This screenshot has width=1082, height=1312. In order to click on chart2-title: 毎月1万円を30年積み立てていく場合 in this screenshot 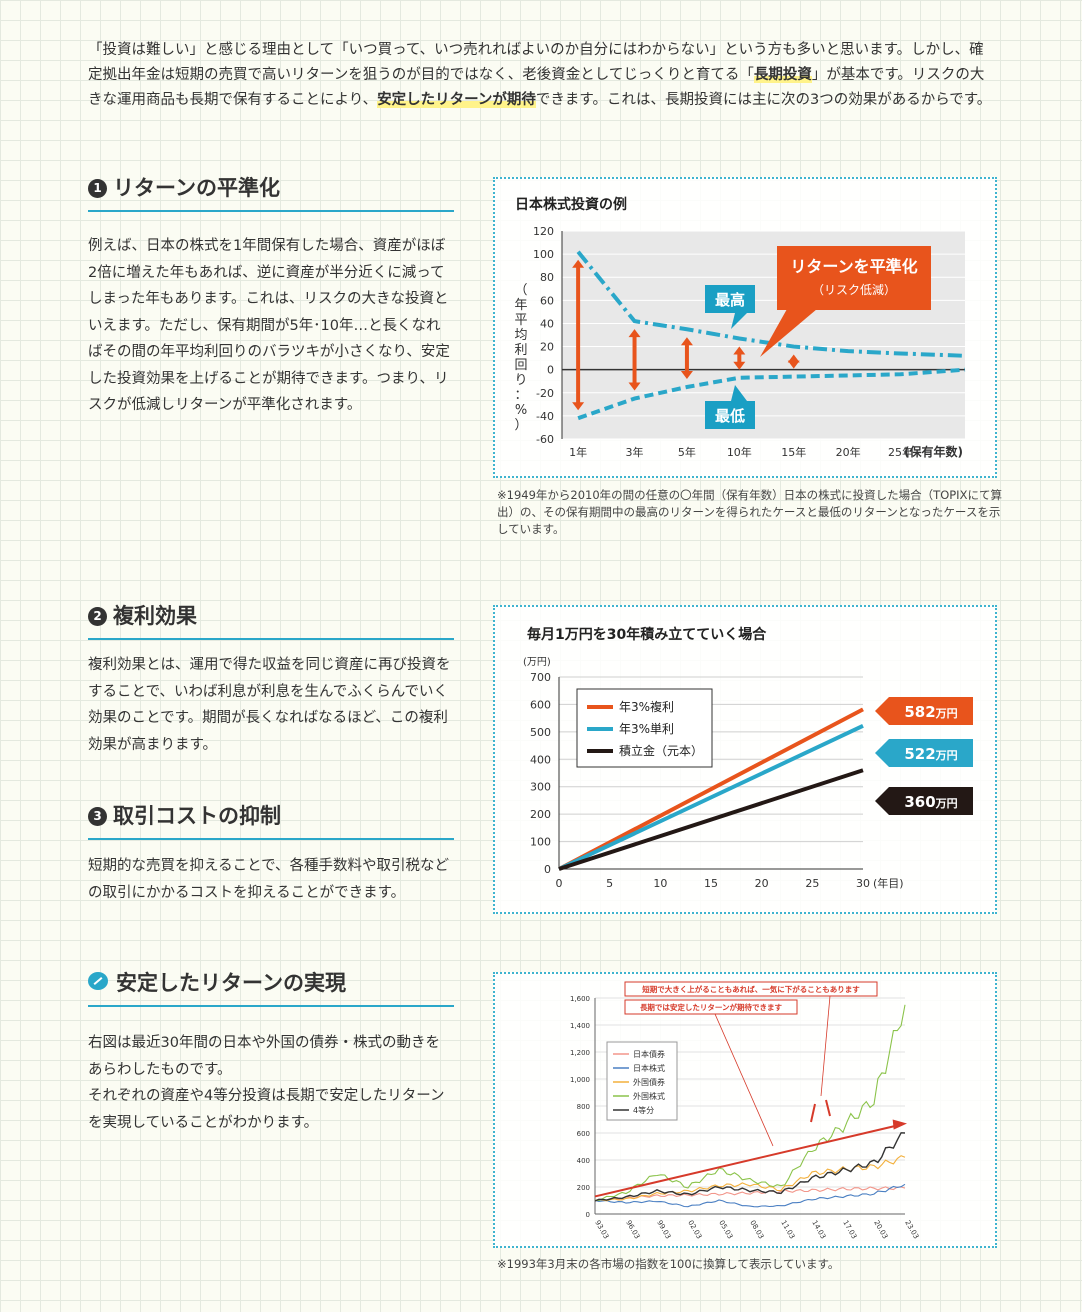, I will do `click(647, 634)`.